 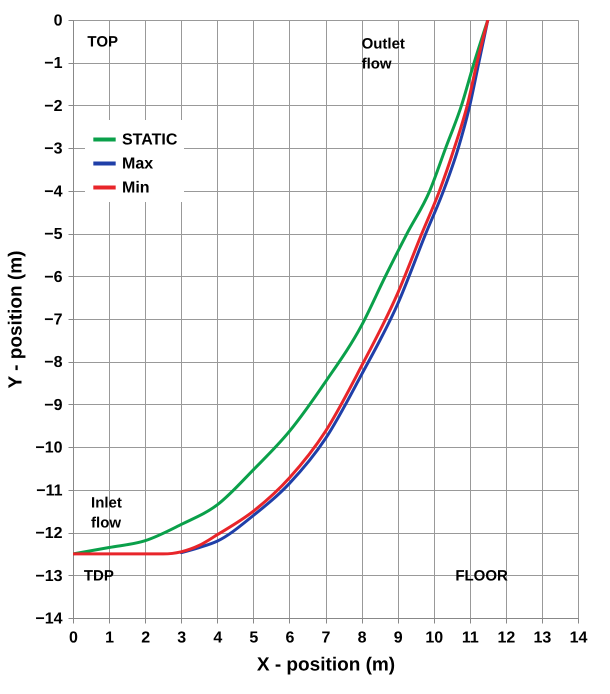 What do you see at coordinates (326, 665) in the screenshot?
I see `x-axis-title: X - position (m)` at bounding box center [326, 665].